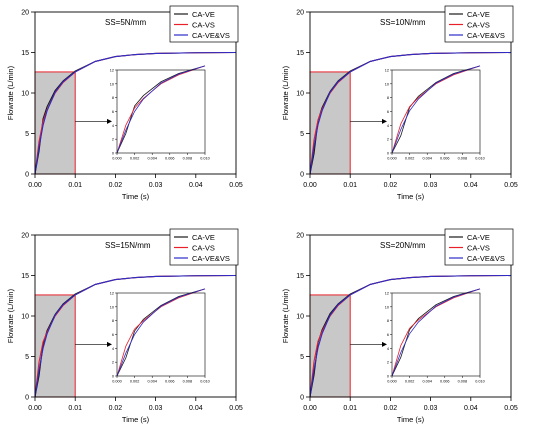 The image size is (550, 446). What do you see at coordinates (128, 245) in the screenshot?
I see `ss-annotation: SS=15N/mm` at bounding box center [128, 245].